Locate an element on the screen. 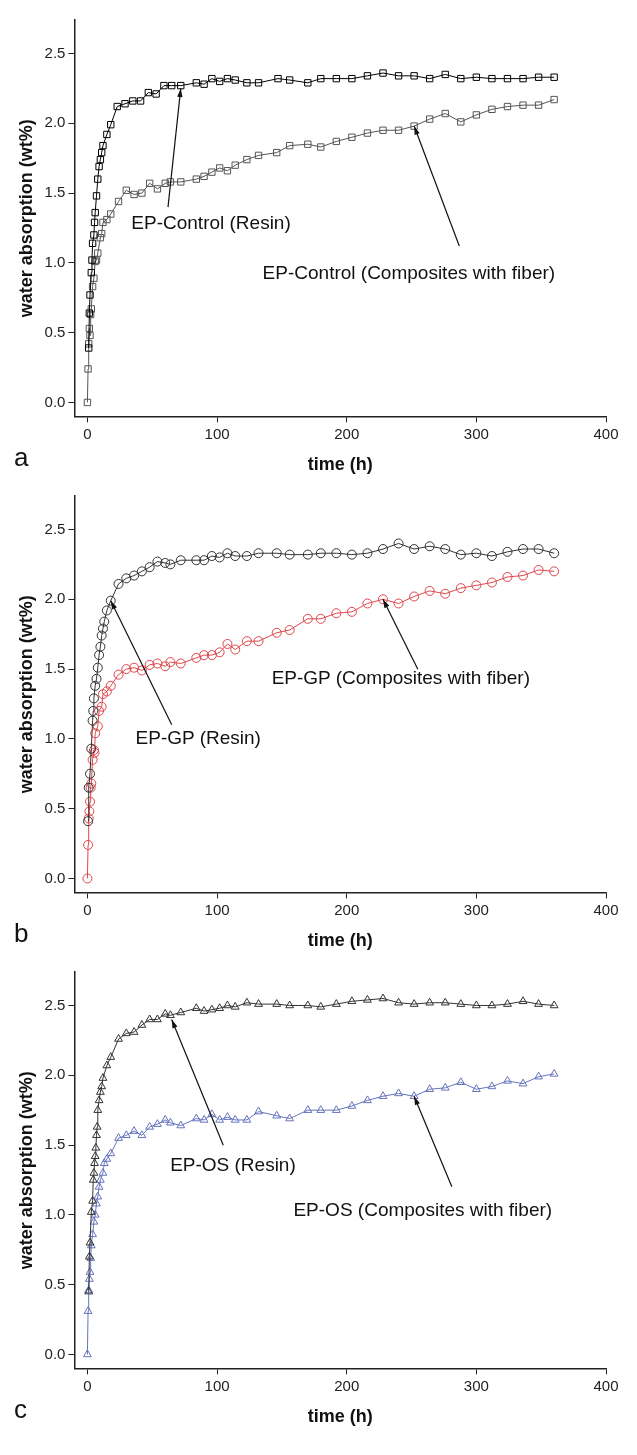  y-tick-label: 1.5 is located at coordinates (55, 192).